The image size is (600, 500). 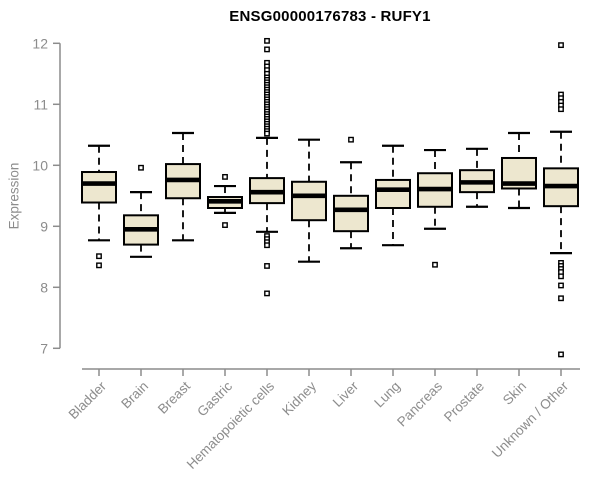 I want to click on y-tick-label: 8, so click(x=44, y=287).